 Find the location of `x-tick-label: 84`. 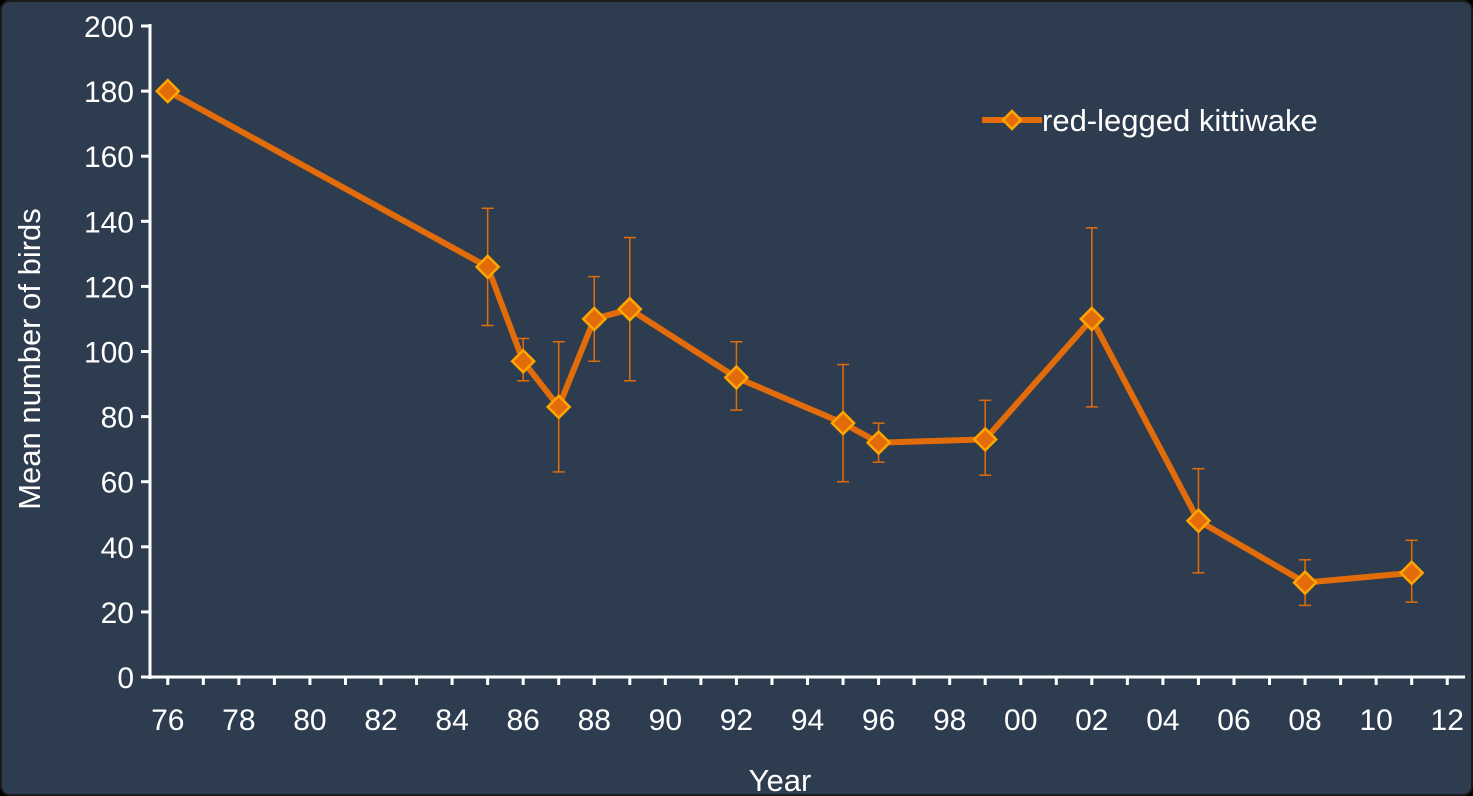

x-tick-label: 84 is located at coordinates (451, 720).